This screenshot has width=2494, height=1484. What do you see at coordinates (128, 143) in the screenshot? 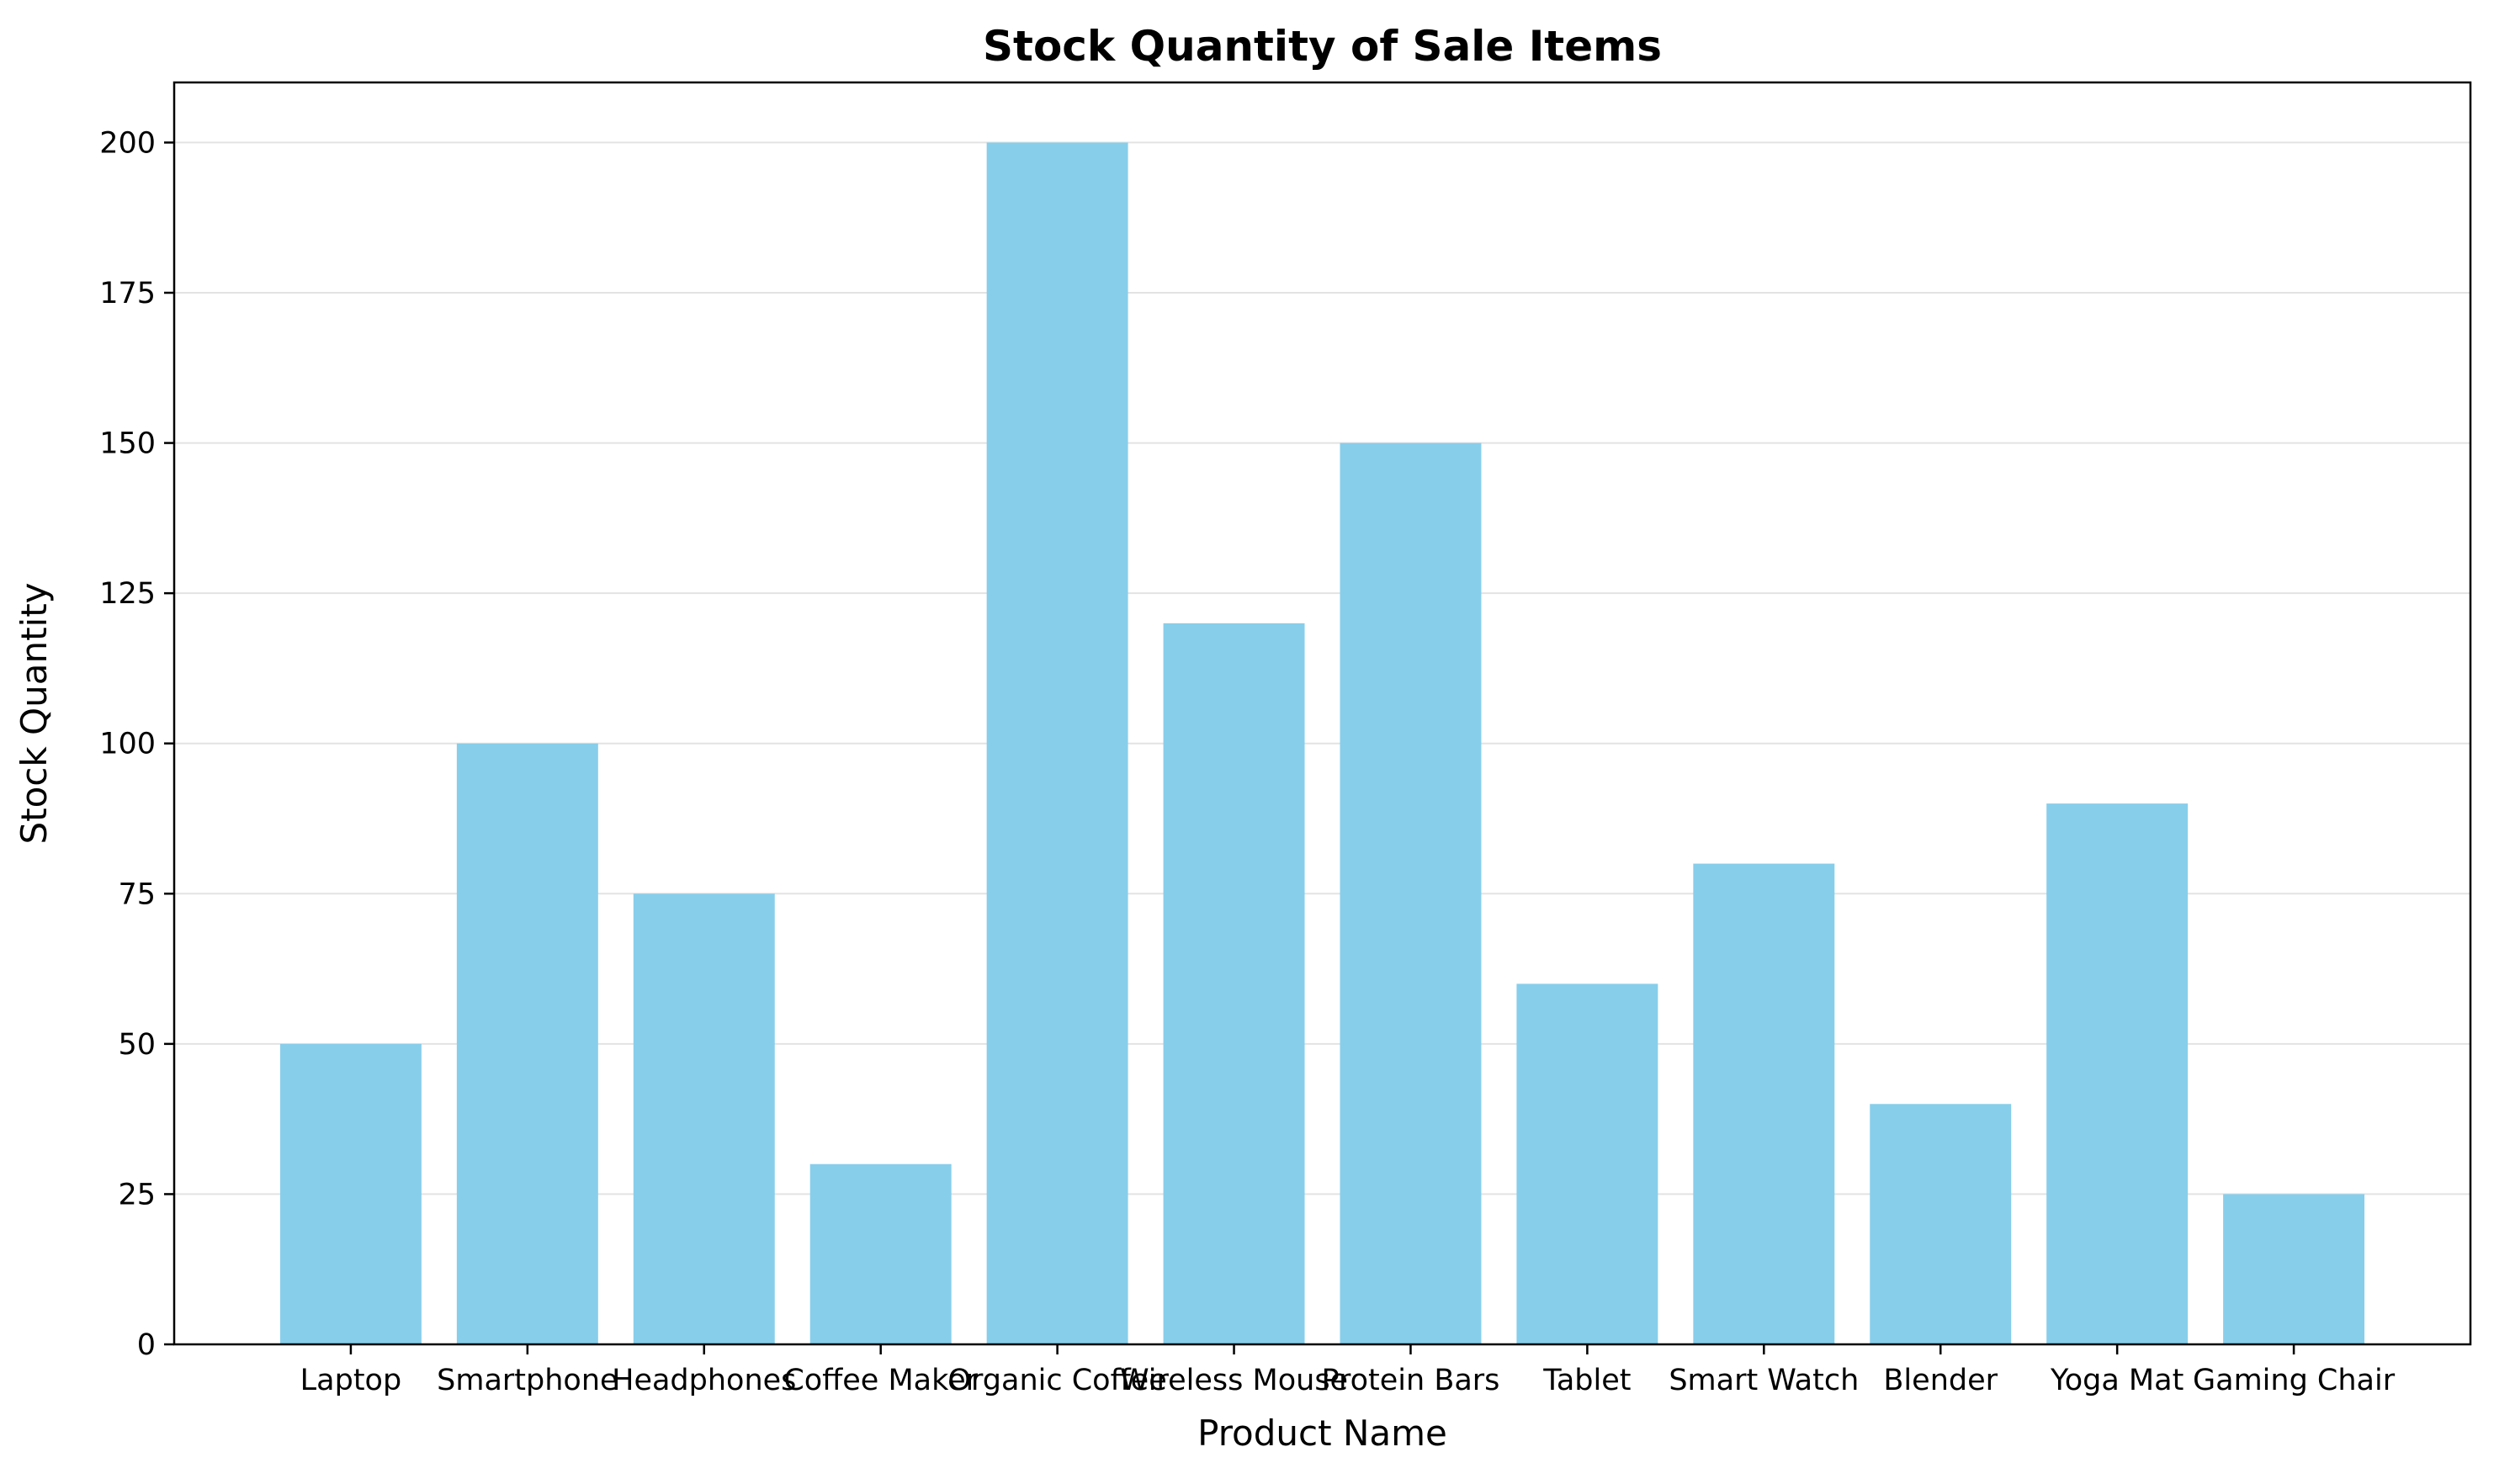
I see `y-tick-label: 200` at bounding box center [128, 143].